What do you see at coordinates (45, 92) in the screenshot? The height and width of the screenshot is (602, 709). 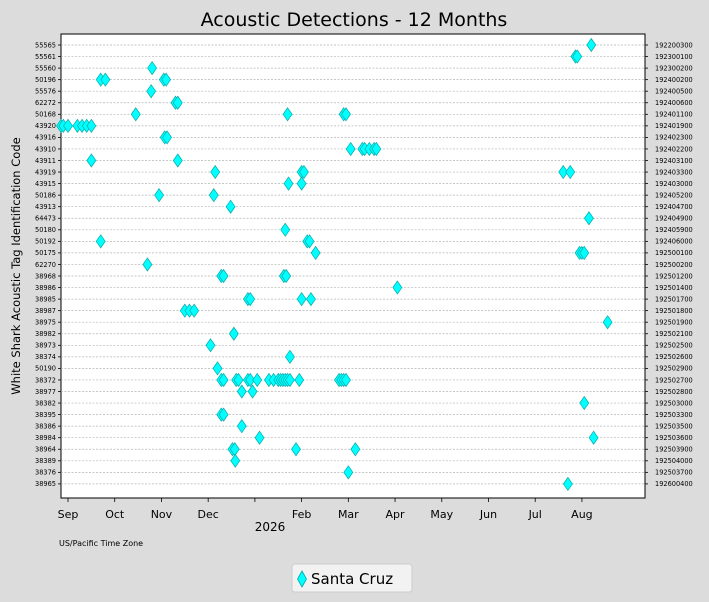 I see `y-tick-label-left: 55576` at bounding box center [45, 92].